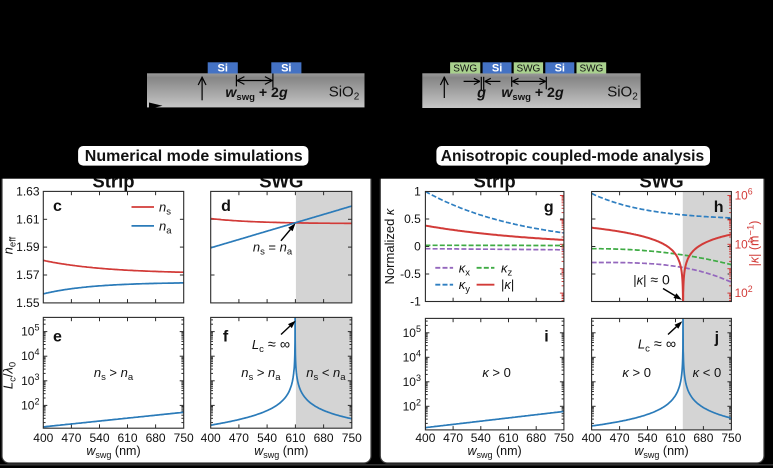 This screenshot has height=468, width=773. I want to click on svg-text: 1.63, so click(28, 191).